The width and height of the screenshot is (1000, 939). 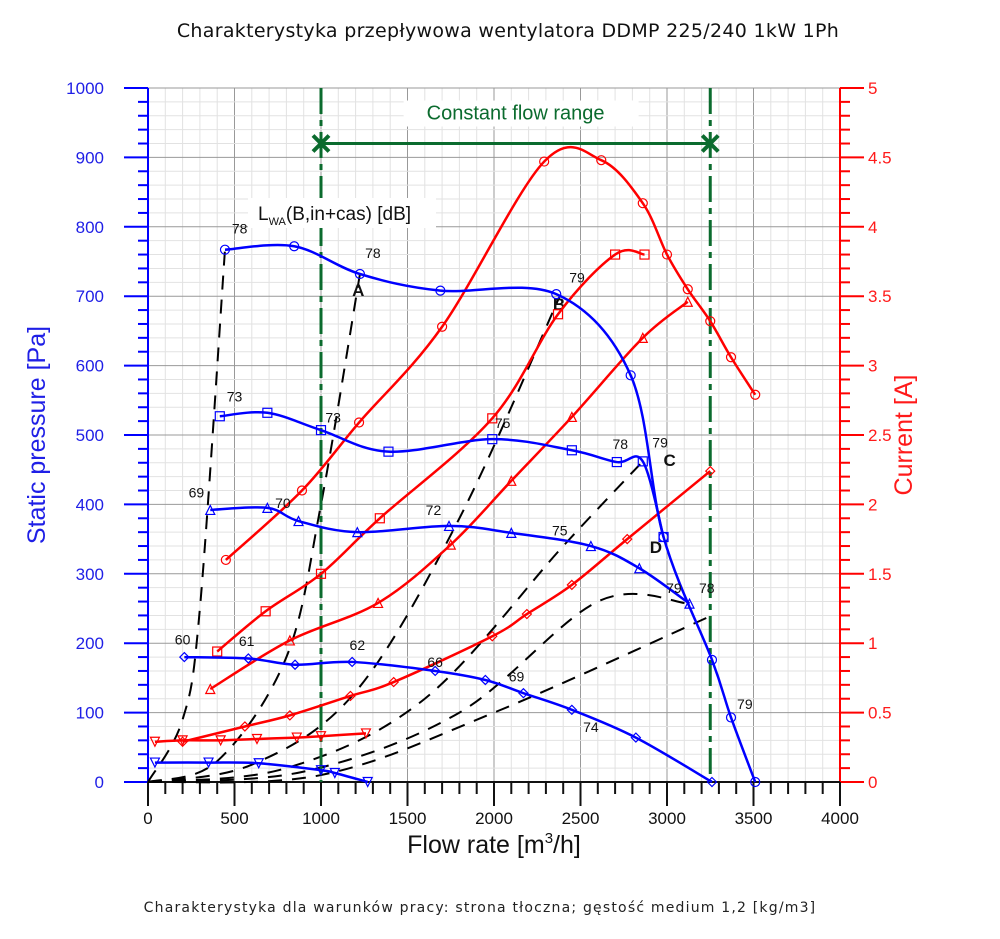 What do you see at coordinates (408, 818) in the screenshot?
I see `x-tick-label: 1500` at bounding box center [408, 818].